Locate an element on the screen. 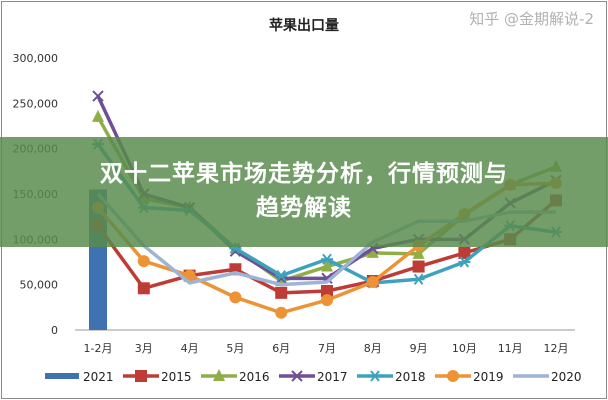 The height and width of the screenshot is (400, 608). y-tick-label: 250,000 is located at coordinates (36, 103).